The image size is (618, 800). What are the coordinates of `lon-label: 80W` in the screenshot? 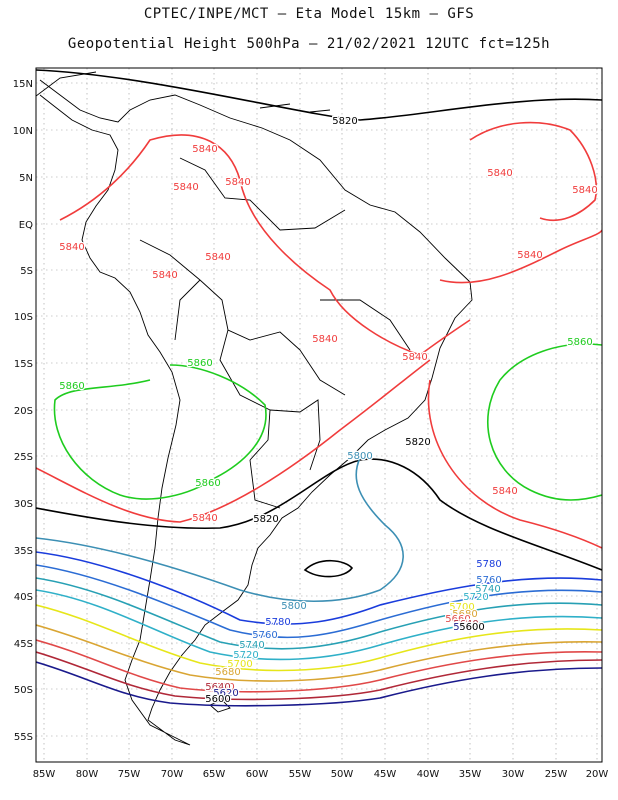 It's located at (87, 774).